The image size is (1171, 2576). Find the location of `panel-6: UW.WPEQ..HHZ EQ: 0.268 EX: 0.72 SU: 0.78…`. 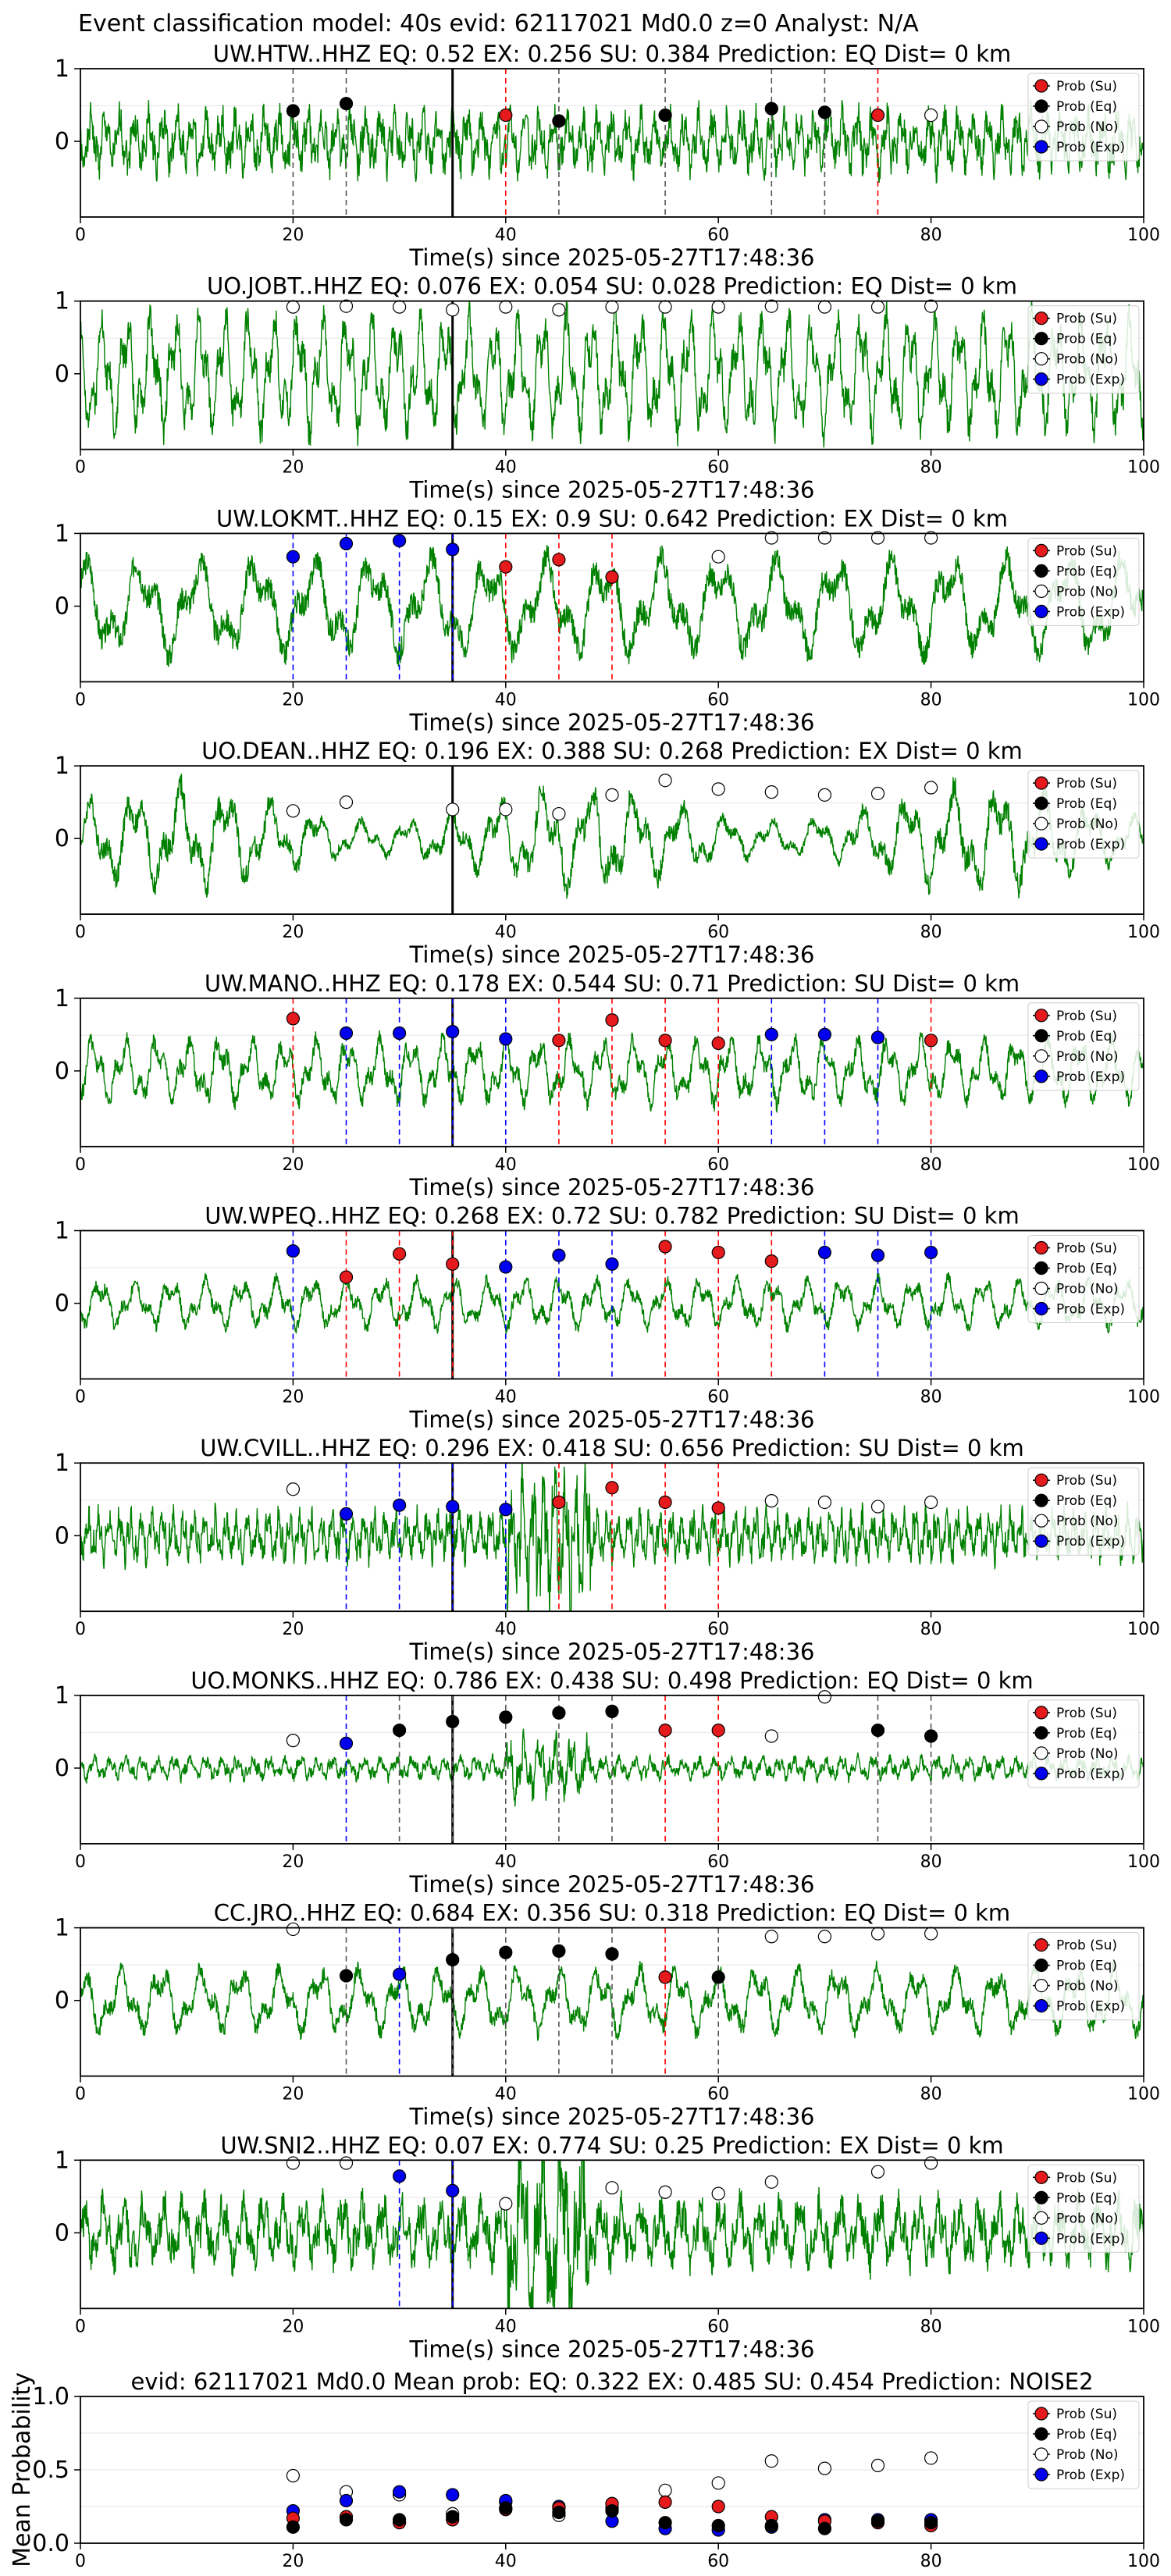

panel-6: UW.WPEQ..HHZ EQ: 0.268 EX: 0.72 SU: 0.78… is located at coordinates (607, 1318).